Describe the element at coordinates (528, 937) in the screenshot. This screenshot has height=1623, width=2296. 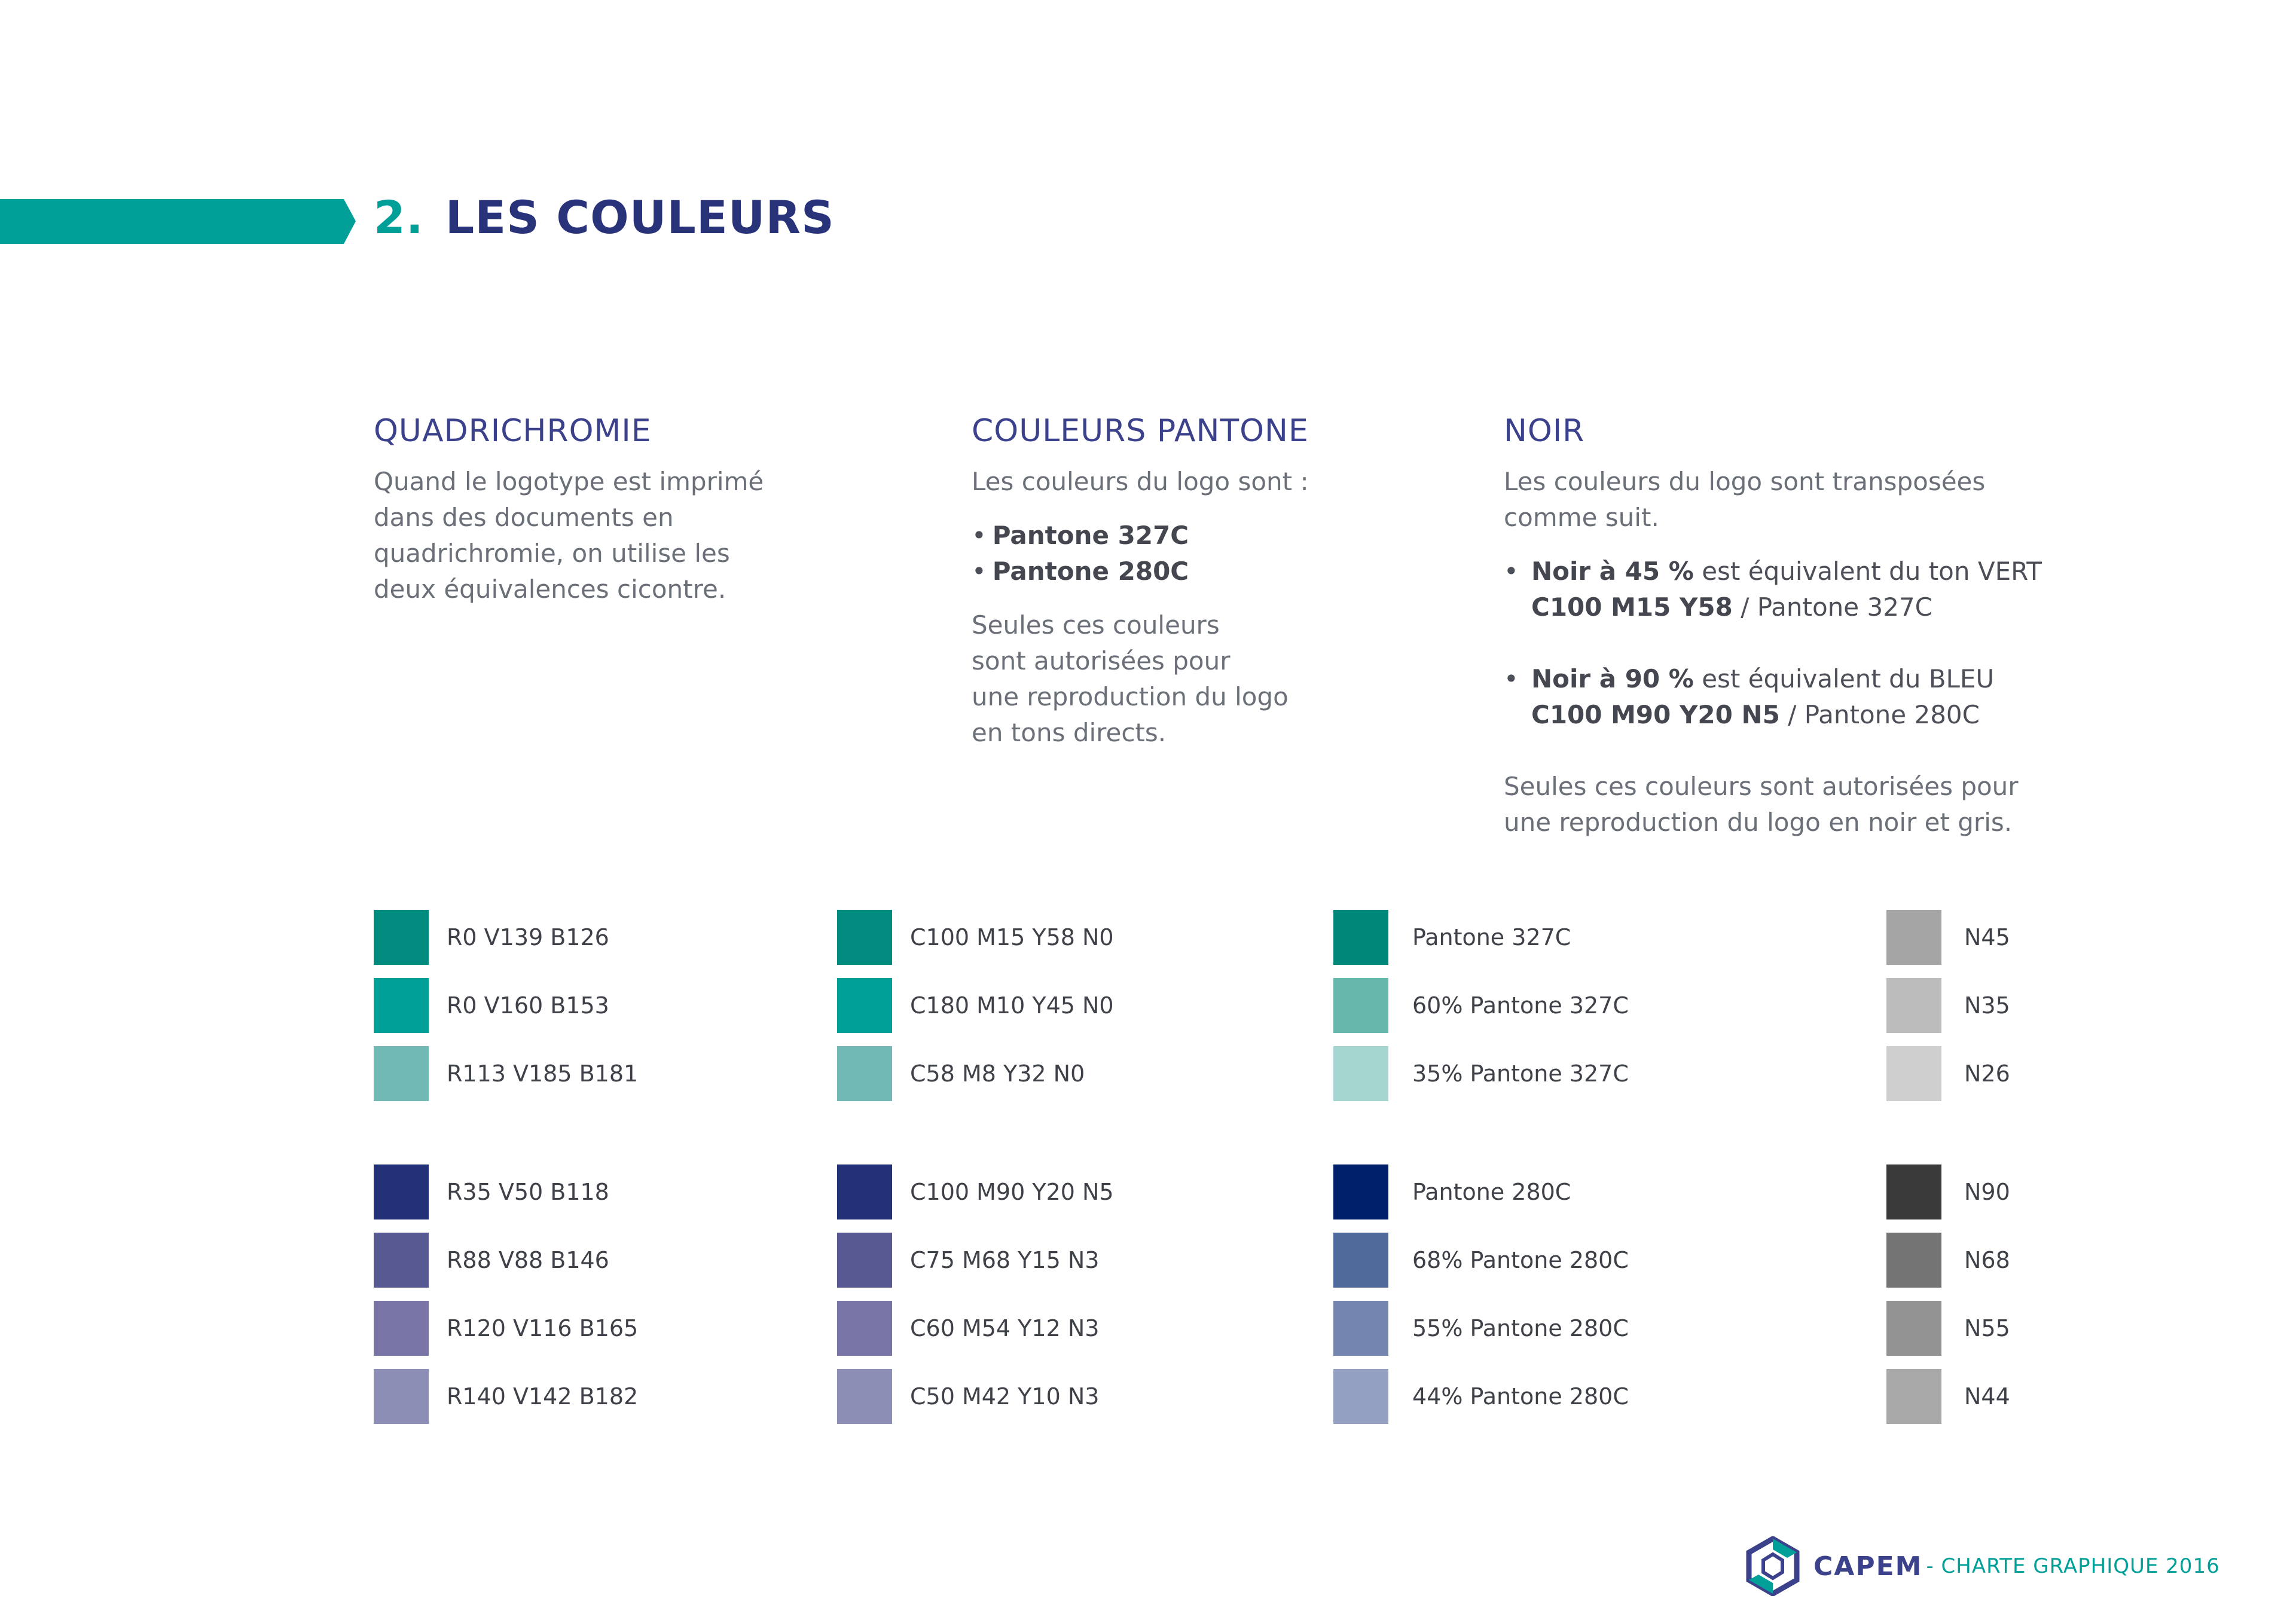
I see `swatch-label: R0 V139 B126` at that location.